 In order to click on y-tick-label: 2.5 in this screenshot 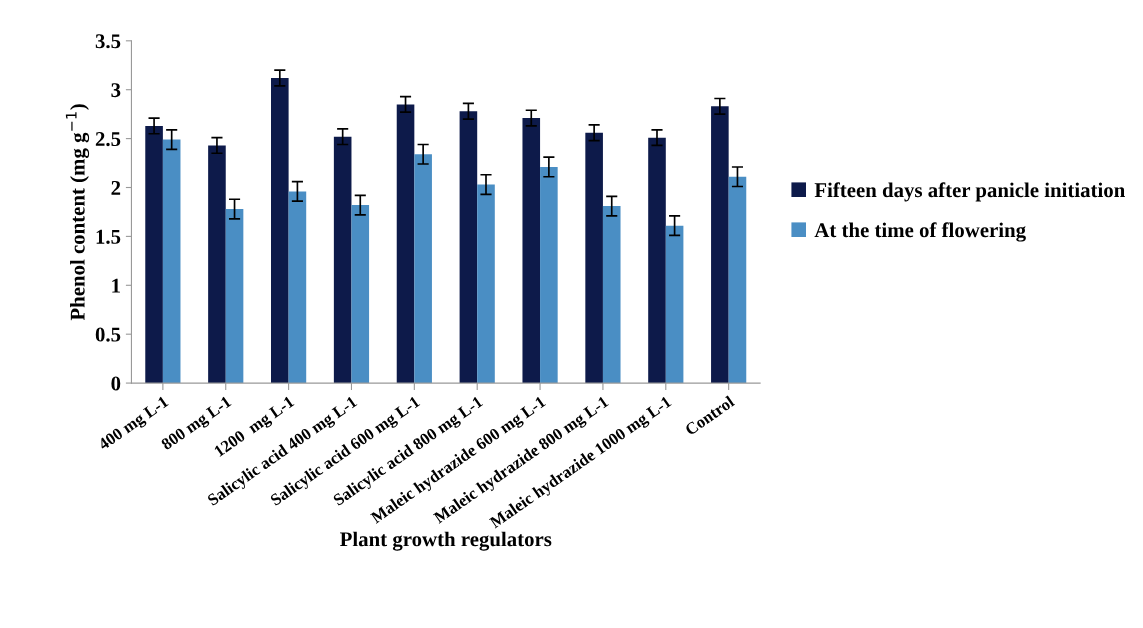, I will do `click(108, 139)`.